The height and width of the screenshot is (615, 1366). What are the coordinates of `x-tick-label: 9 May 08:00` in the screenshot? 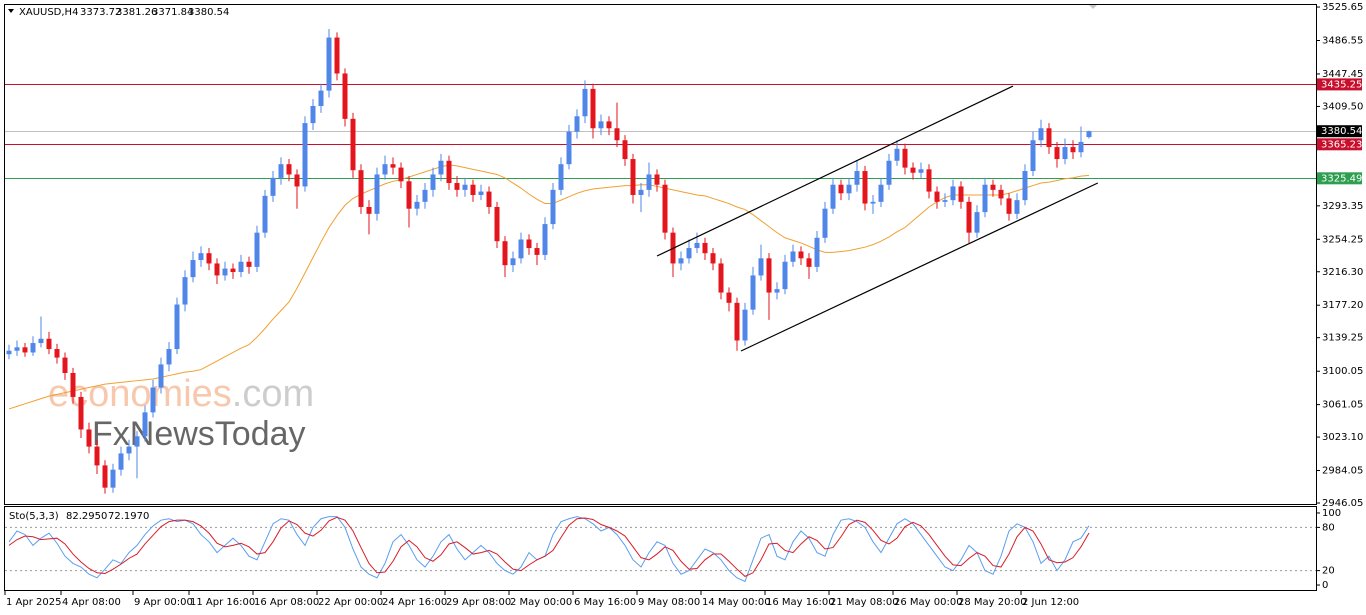 It's located at (669, 602).